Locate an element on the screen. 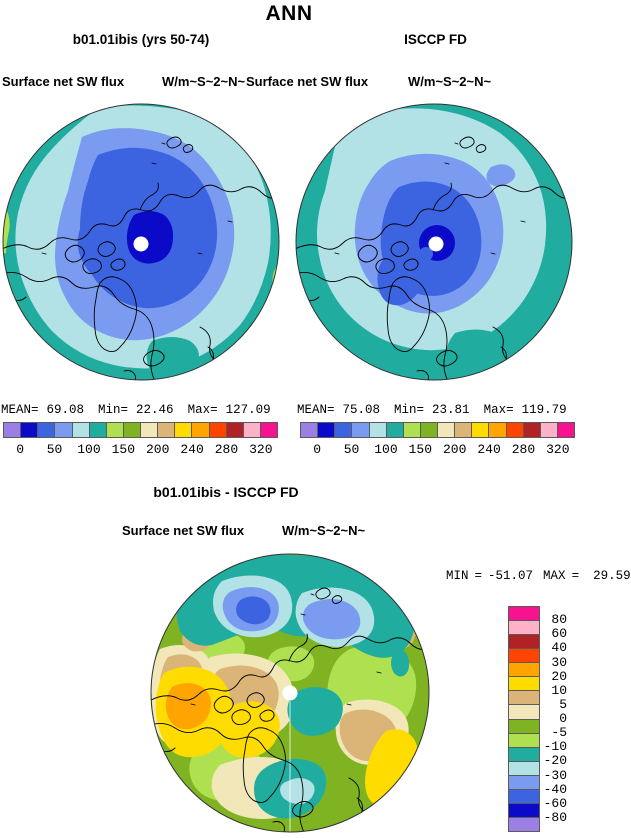 The height and width of the screenshot is (838, 631). equals-sign: = is located at coordinates (478, 576).